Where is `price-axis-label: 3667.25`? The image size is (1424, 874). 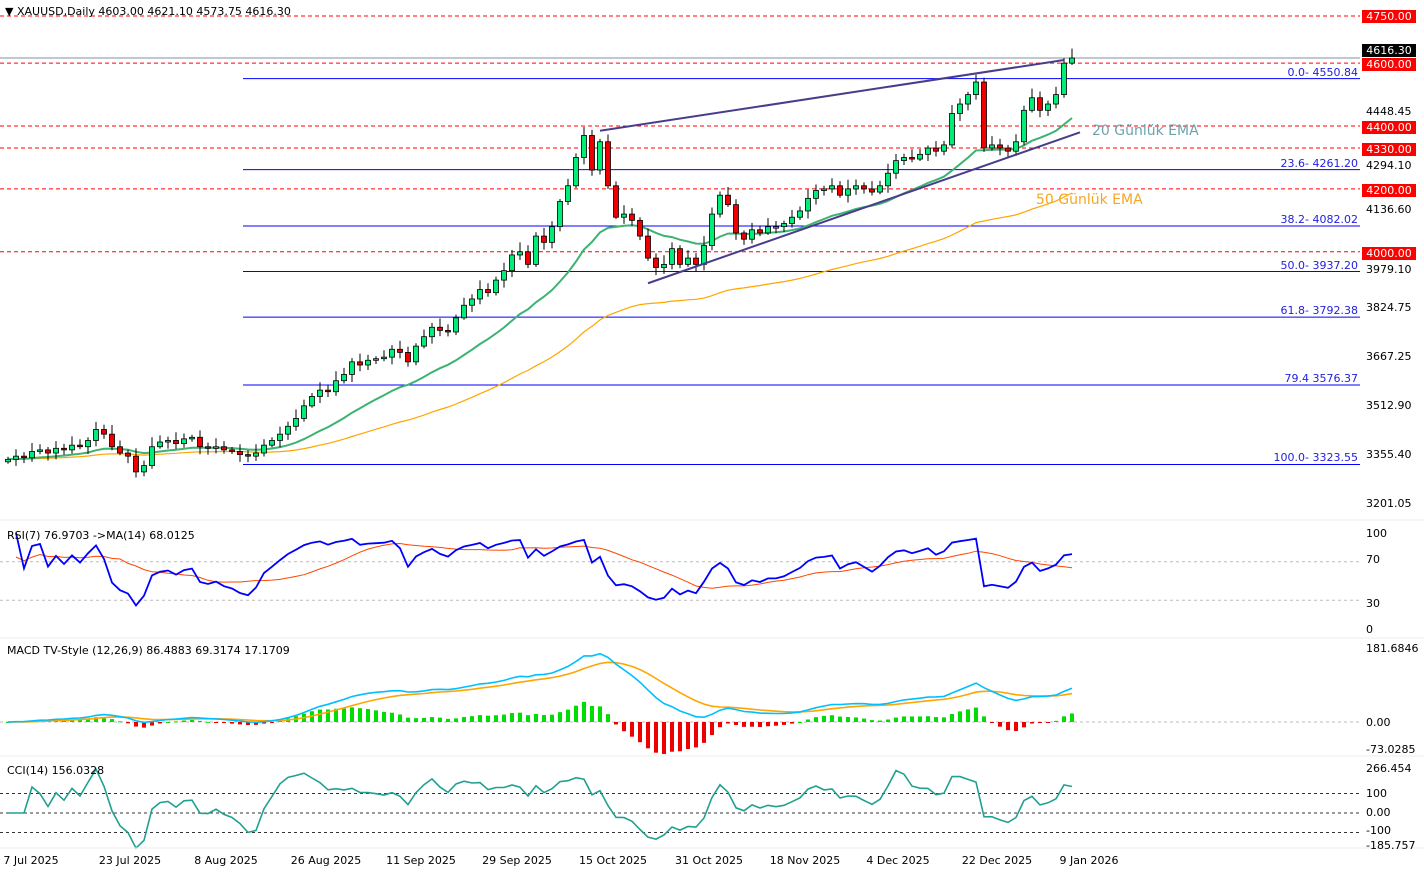
price-axis-label: 3667.25 is located at coordinates (1389, 356).